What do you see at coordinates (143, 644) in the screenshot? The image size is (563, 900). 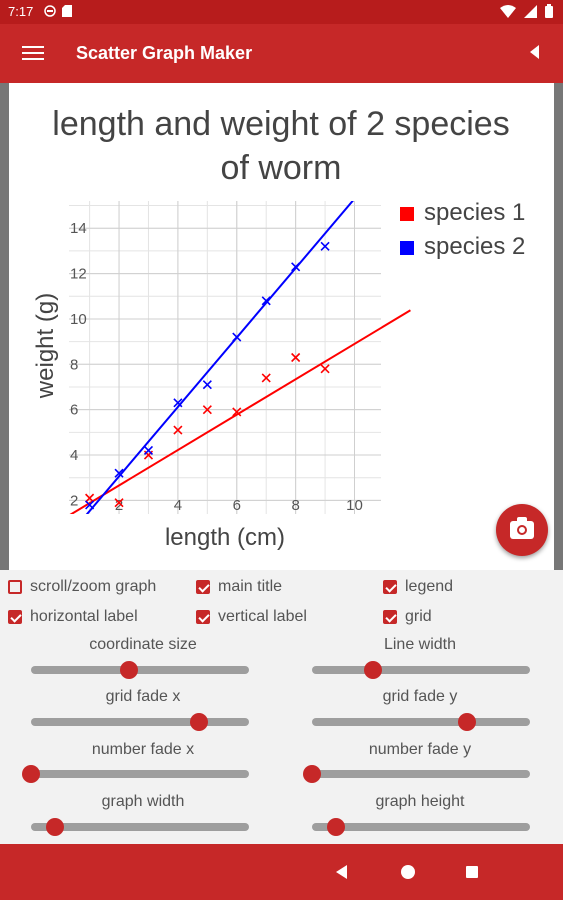 I see `coordinate-size-label: coordinate size` at bounding box center [143, 644].